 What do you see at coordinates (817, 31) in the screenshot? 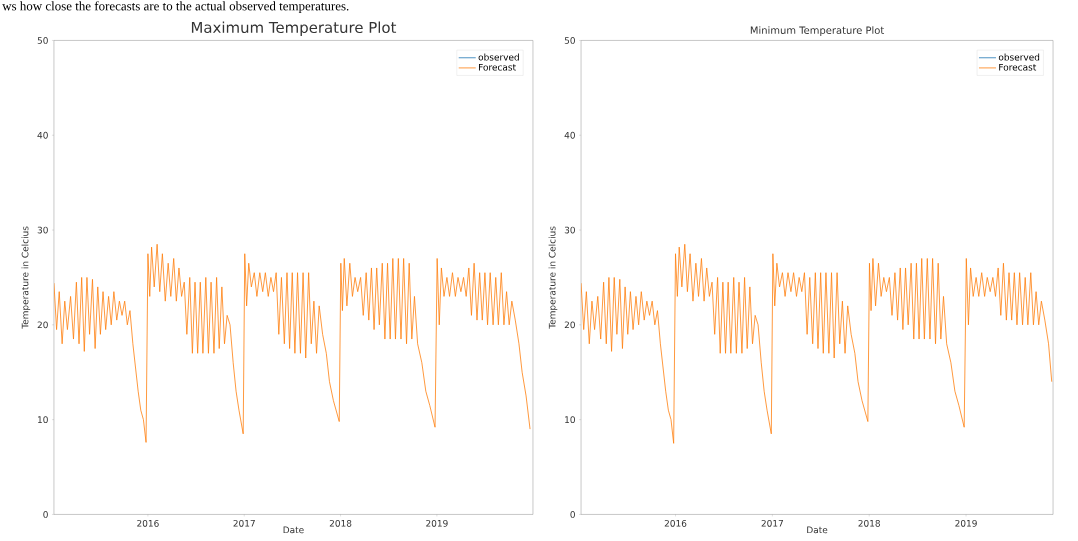
I see `chart-title: Minimum Temperature Plot` at bounding box center [817, 31].